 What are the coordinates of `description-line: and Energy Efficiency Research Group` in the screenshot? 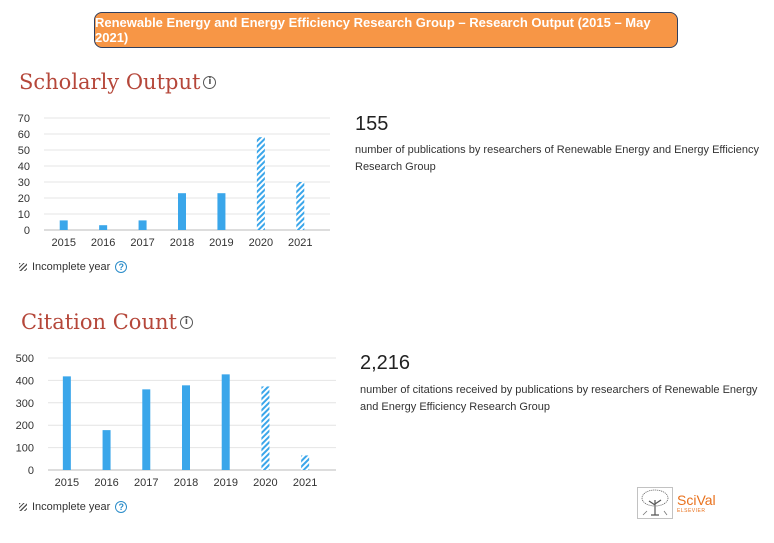 It's located at (455, 407).